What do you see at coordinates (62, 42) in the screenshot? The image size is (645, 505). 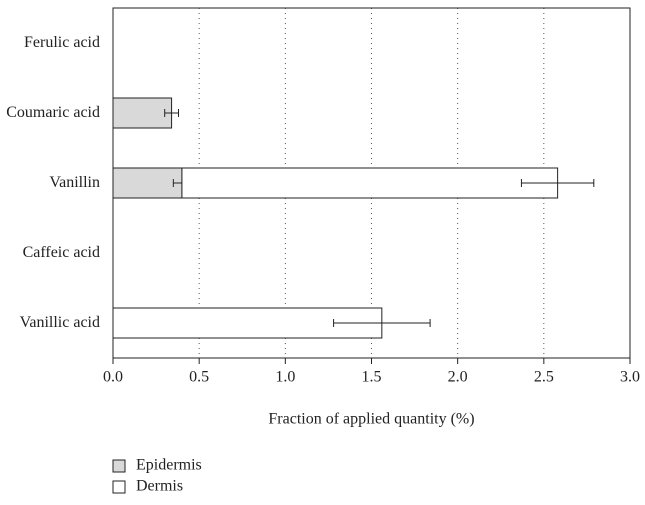 I see `y-tick-label: Ferulic acid` at bounding box center [62, 42].